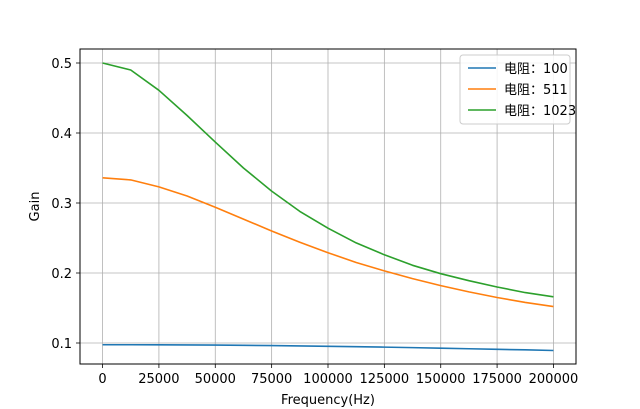  I want to click on x-tick-label: 125000, so click(385, 379).